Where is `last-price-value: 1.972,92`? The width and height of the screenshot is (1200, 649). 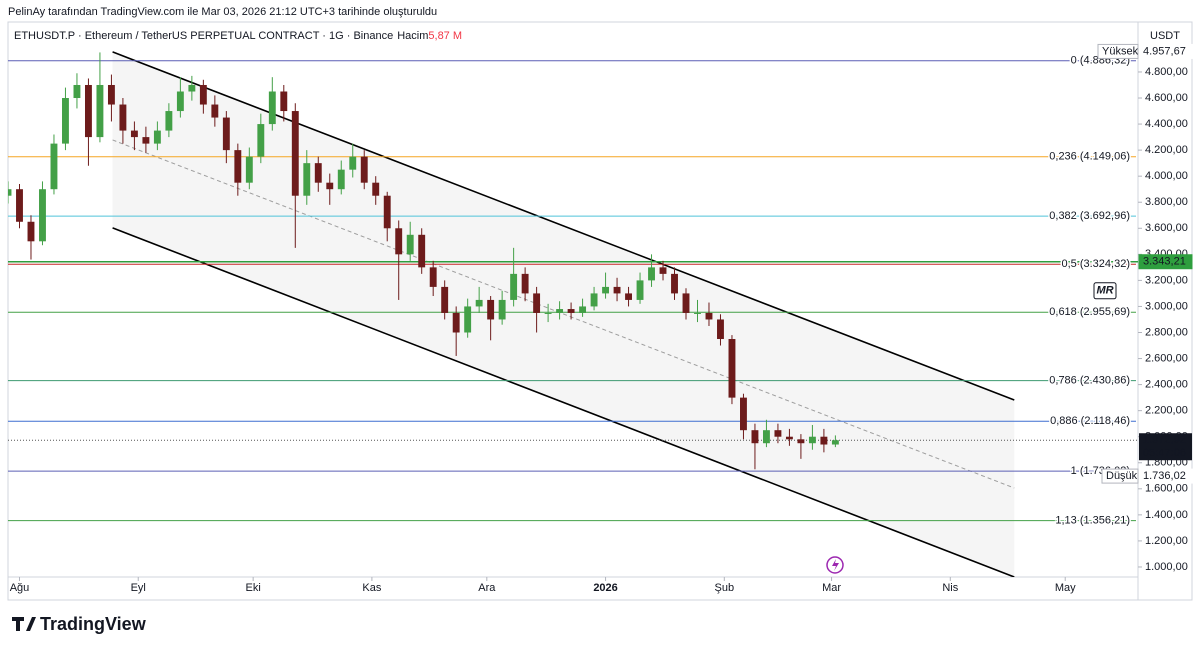 last-price-value: 1.972,92 is located at coordinates (1164, 440).